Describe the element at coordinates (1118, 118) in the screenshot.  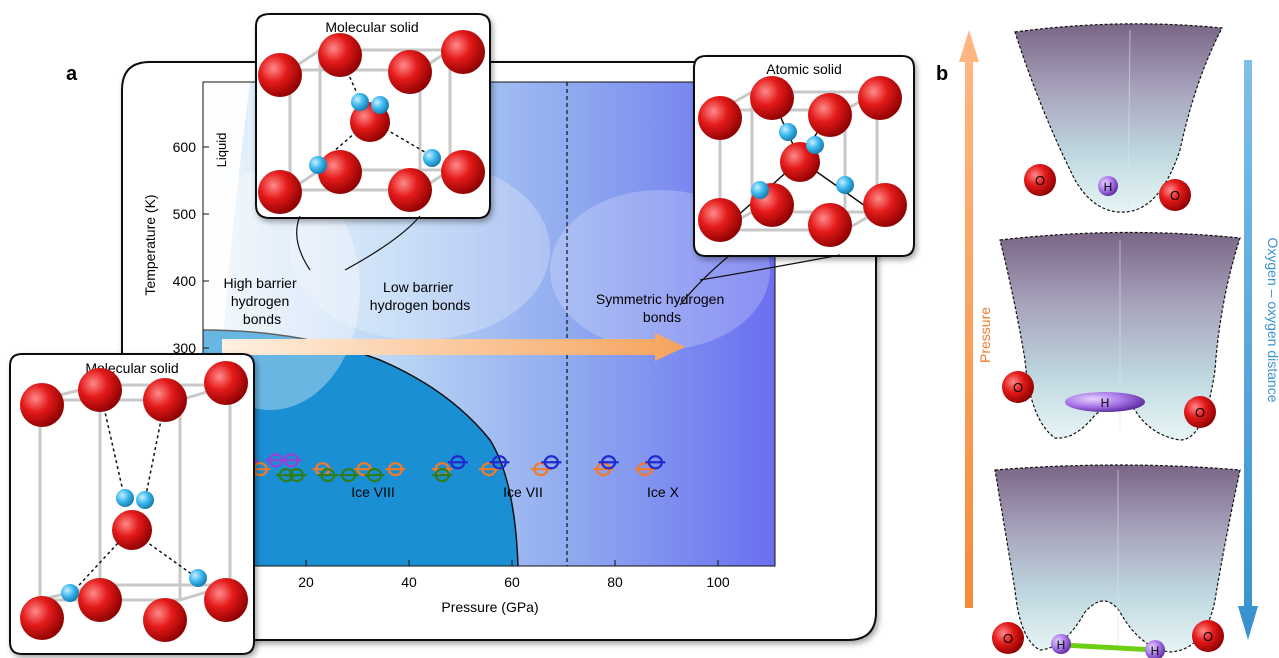
I see `potential-surface-top: O H O` at that location.